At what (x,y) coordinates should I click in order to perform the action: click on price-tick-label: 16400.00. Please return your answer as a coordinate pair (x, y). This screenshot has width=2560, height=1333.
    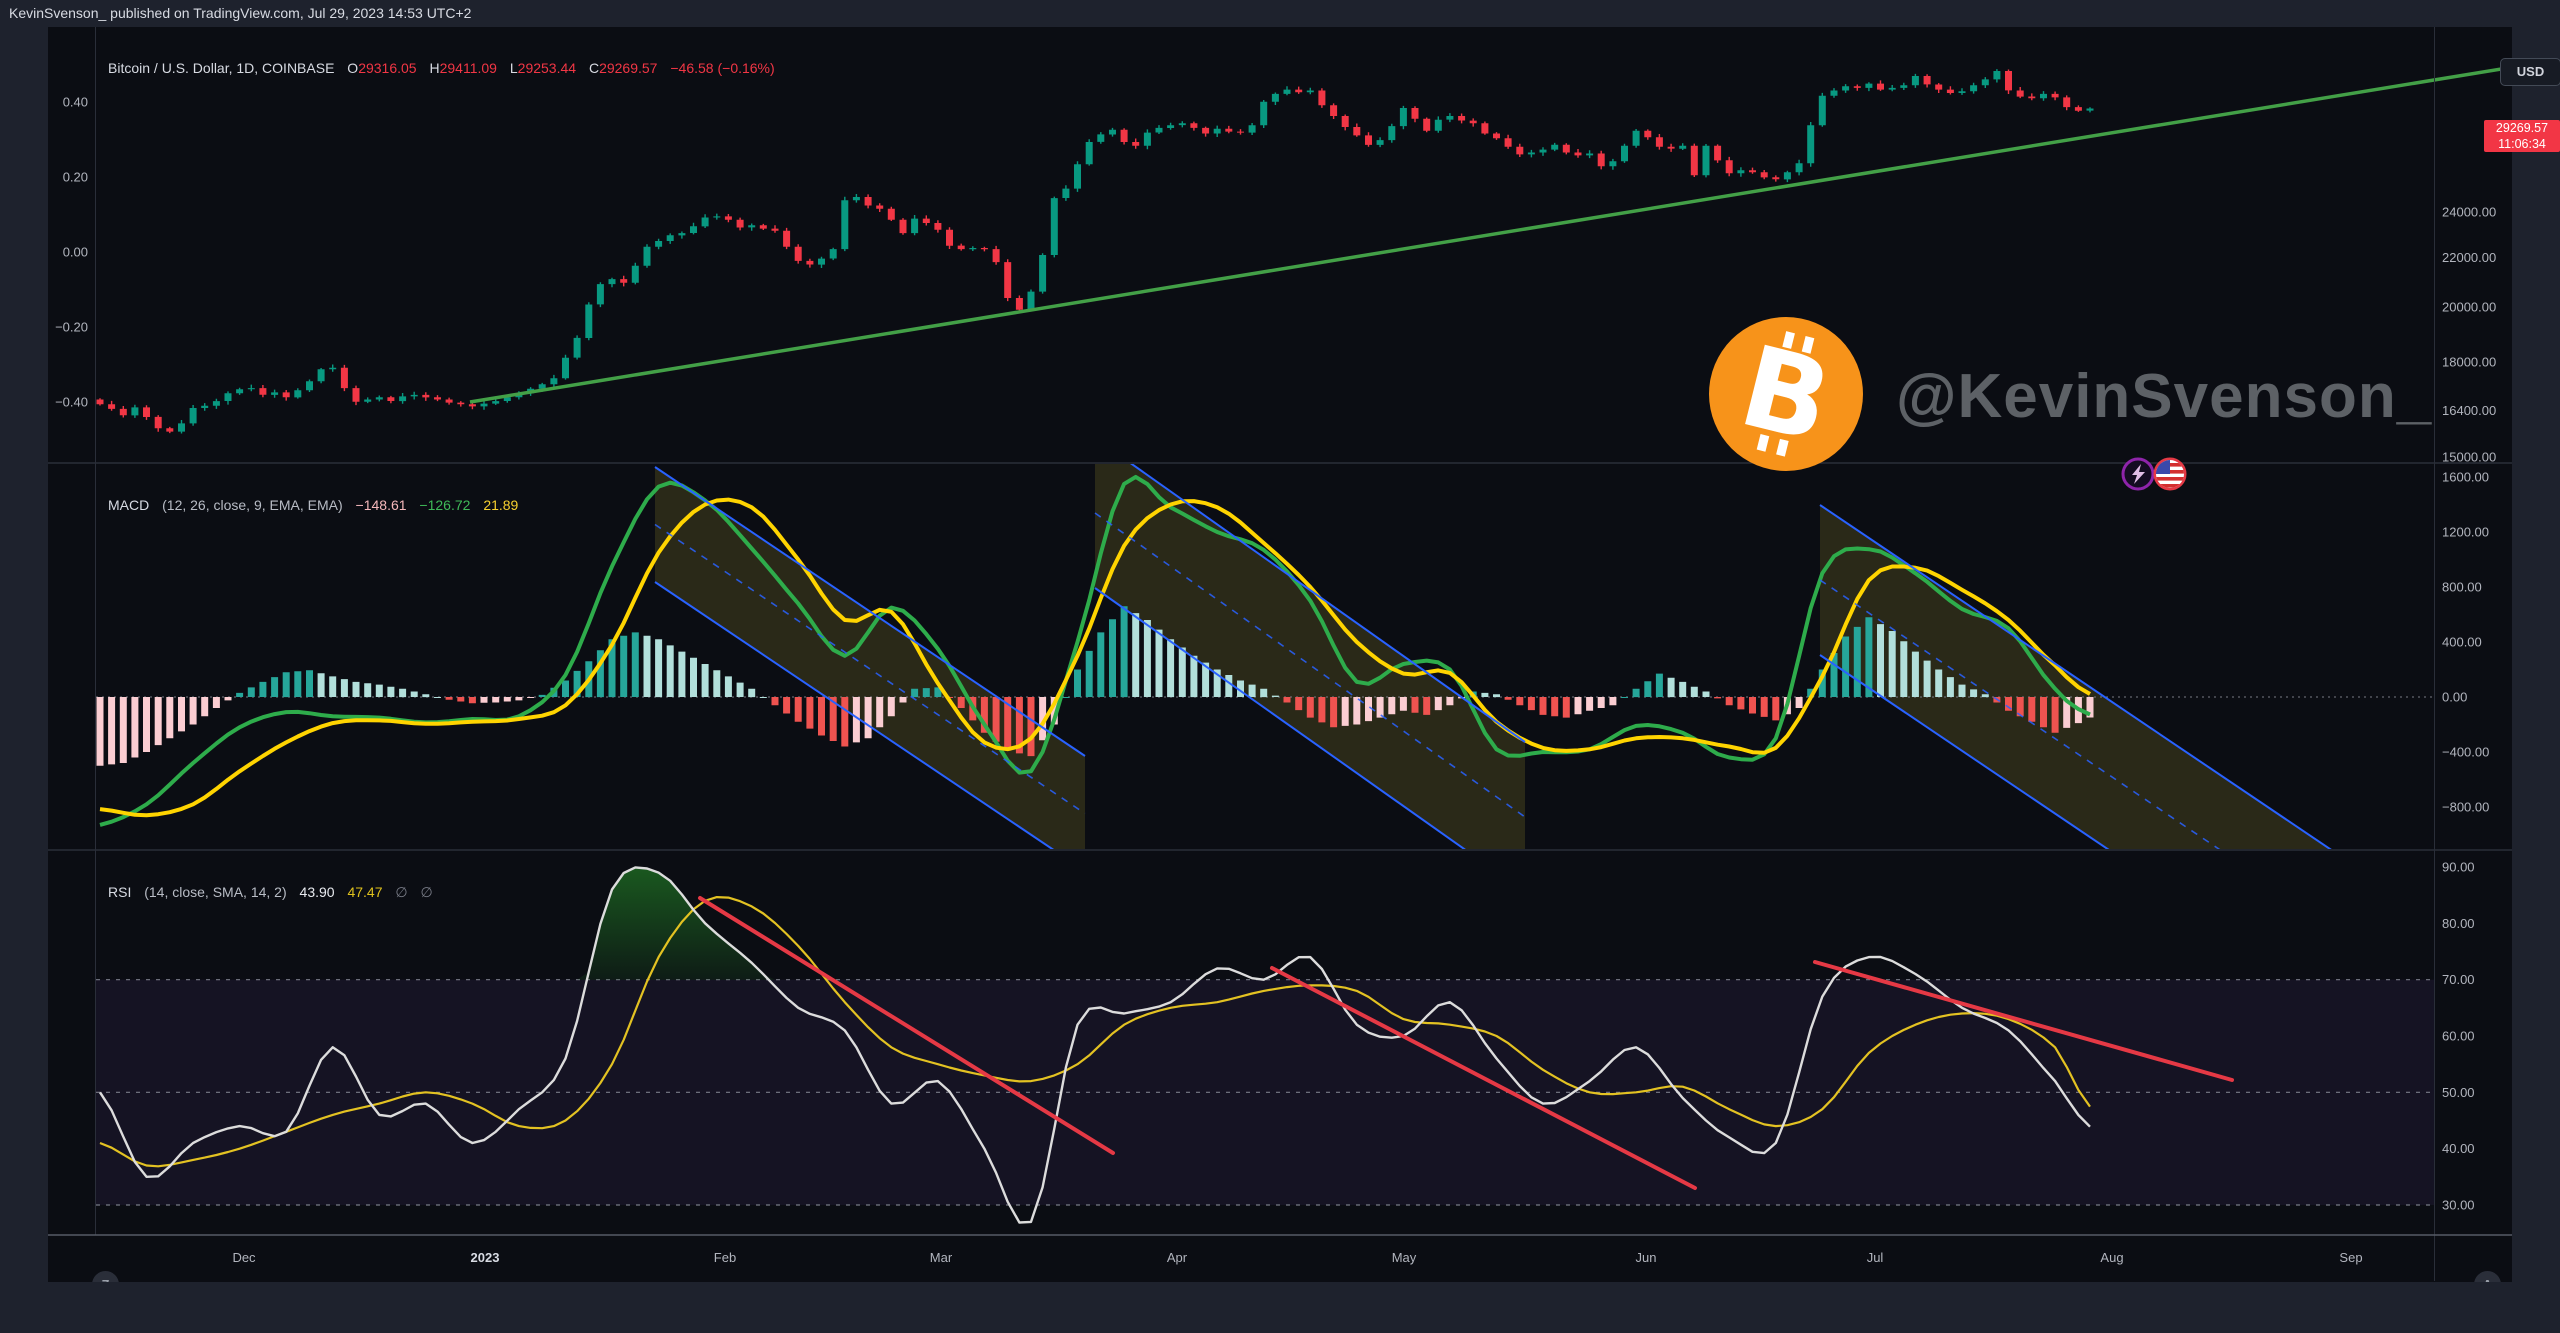
    Looking at the image, I should click on (2469, 410).